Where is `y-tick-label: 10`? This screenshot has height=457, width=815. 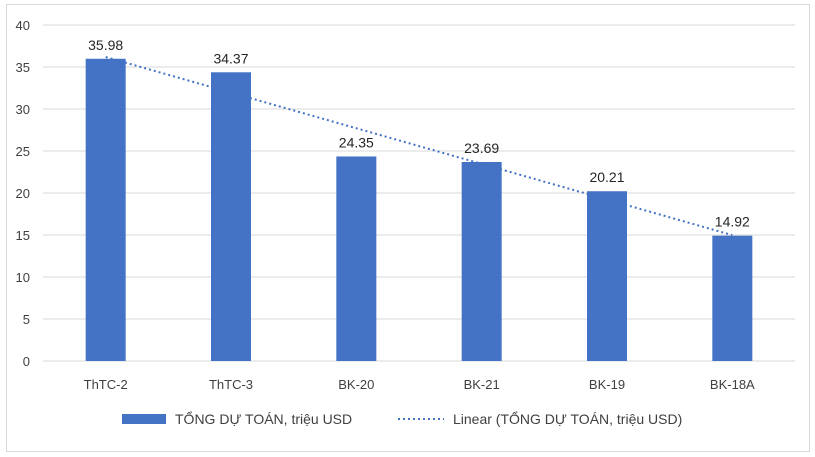 y-tick-label: 10 is located at coordinates (23, 277).